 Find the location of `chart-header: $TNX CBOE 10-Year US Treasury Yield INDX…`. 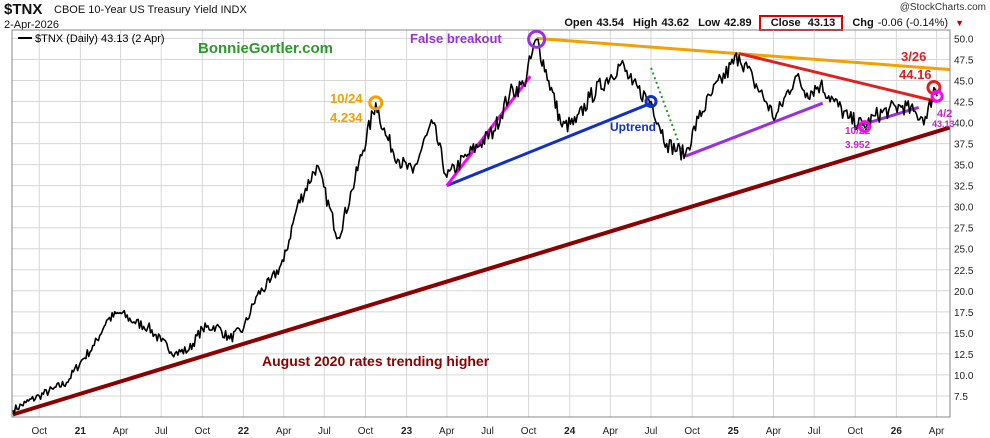

chart-header: $TNX CBOE 10-Year US Treasury Yield INDX… is located at coordinates (495, 16).